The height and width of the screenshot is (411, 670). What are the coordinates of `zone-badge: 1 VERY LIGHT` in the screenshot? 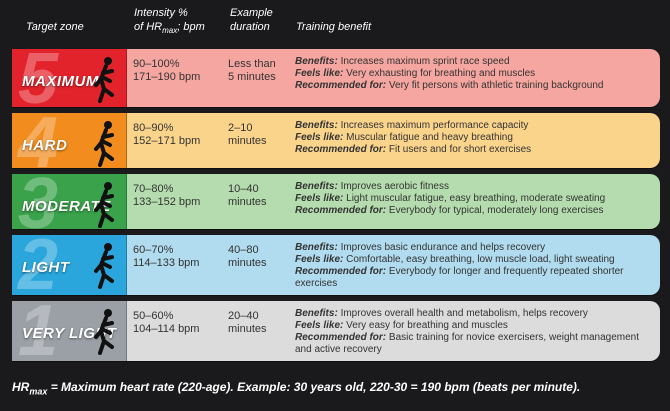 It's located at (69, 331).